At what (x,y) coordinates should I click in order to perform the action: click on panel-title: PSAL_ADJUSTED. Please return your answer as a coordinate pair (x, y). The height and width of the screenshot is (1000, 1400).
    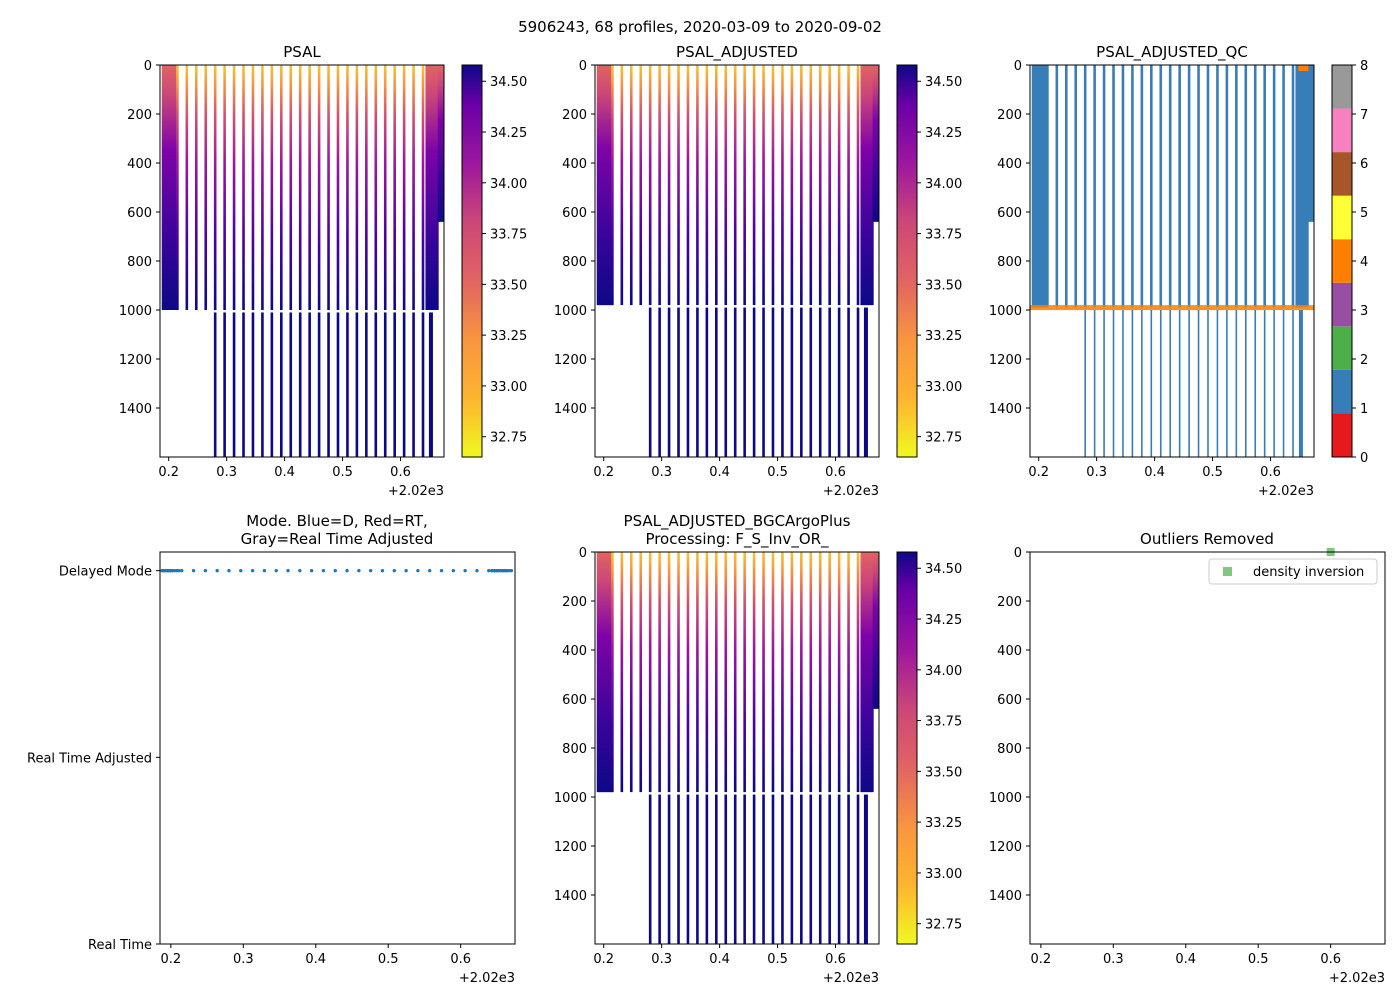
    Looking at the image, I should click on (737, 52).